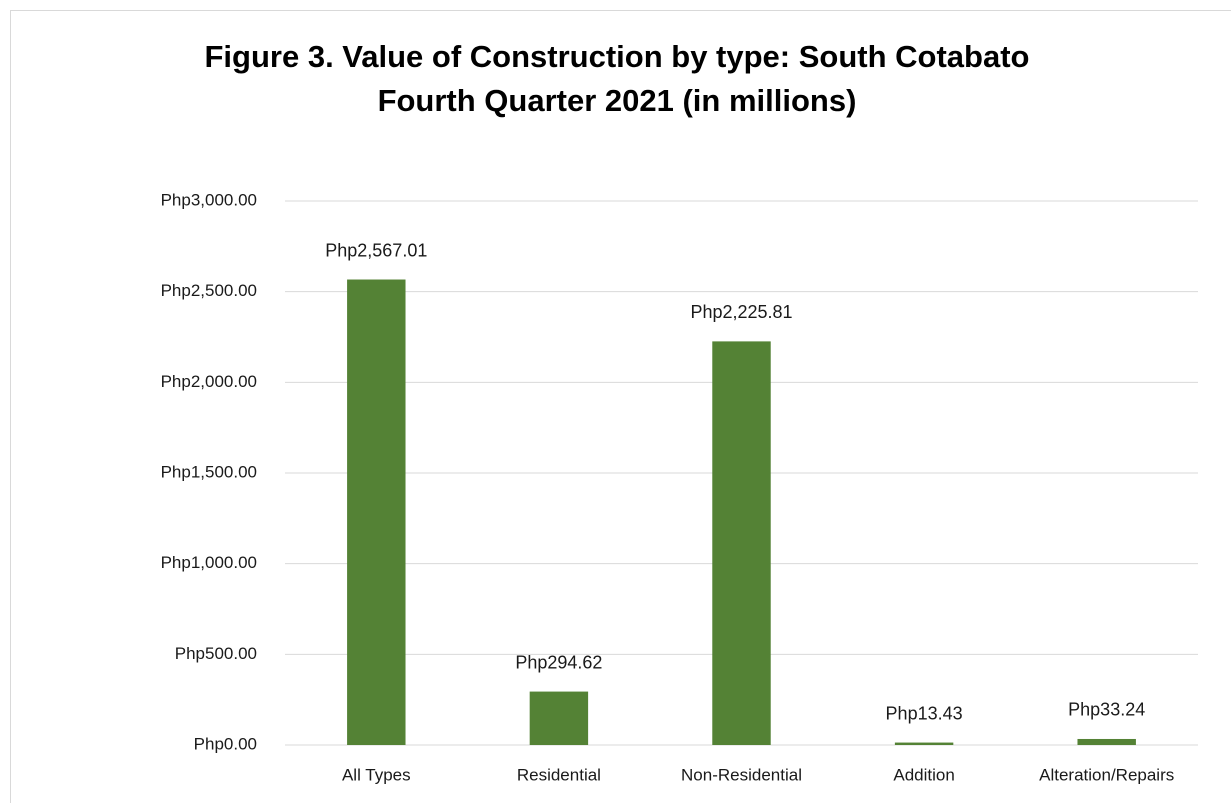 Image resolution: width=1231 pixels, height=803 pixels. I want to click on x-tick-label: Non-Residential, so click(741, 774).